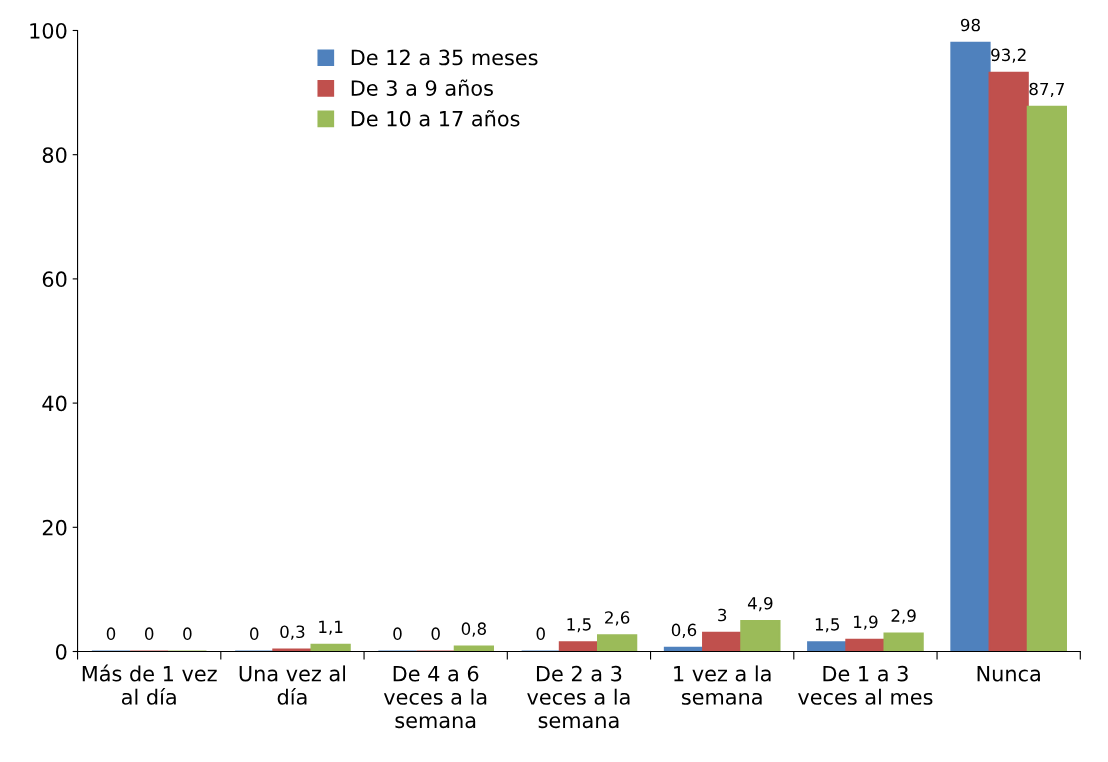  I want to click on data-label: 0,6, so click(684, 630).